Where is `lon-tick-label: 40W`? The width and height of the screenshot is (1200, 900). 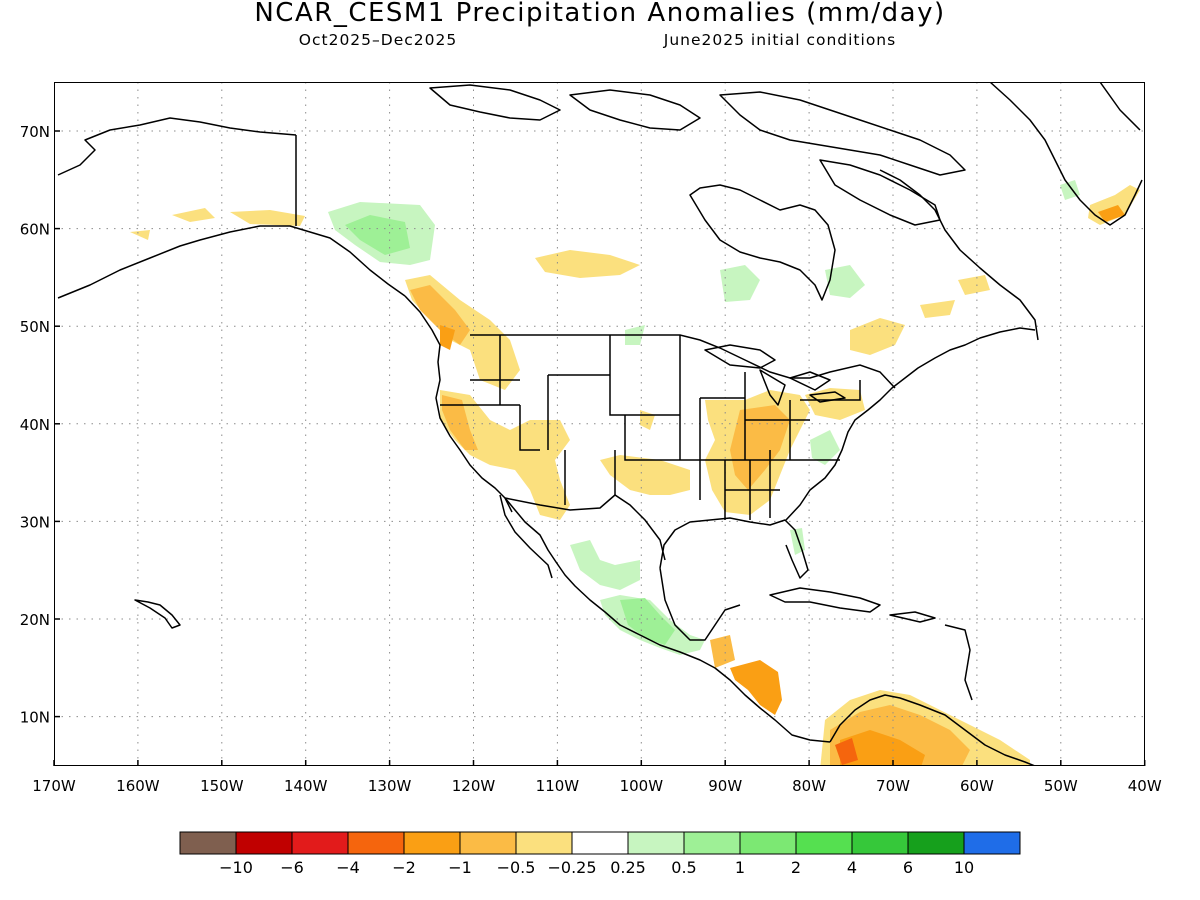 lon-tick-label: 40W is located at coordinates (1145, 786).